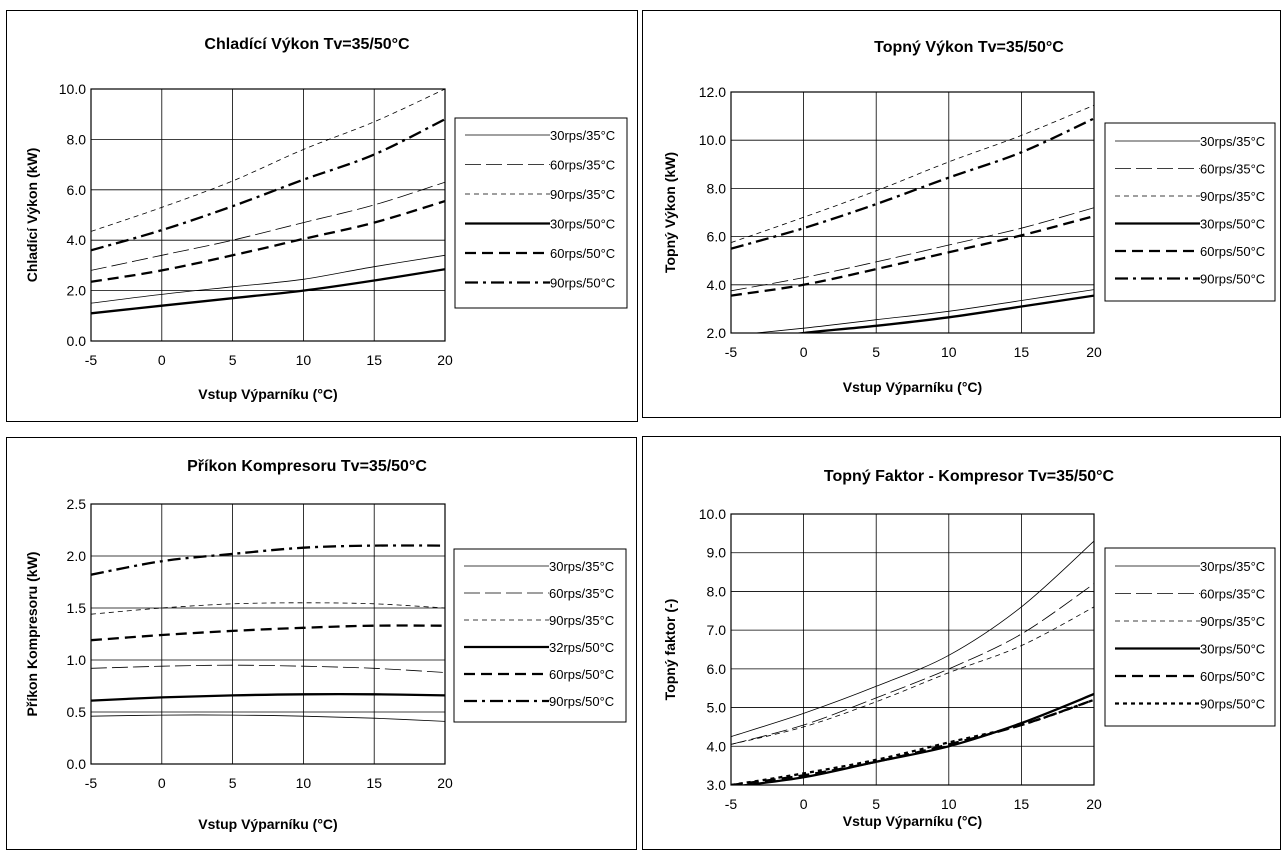  What do you see at coordinates (717, 630) in the screenshot?
I see `y-tick-label: 7.0` at bounding box center [717, 630].